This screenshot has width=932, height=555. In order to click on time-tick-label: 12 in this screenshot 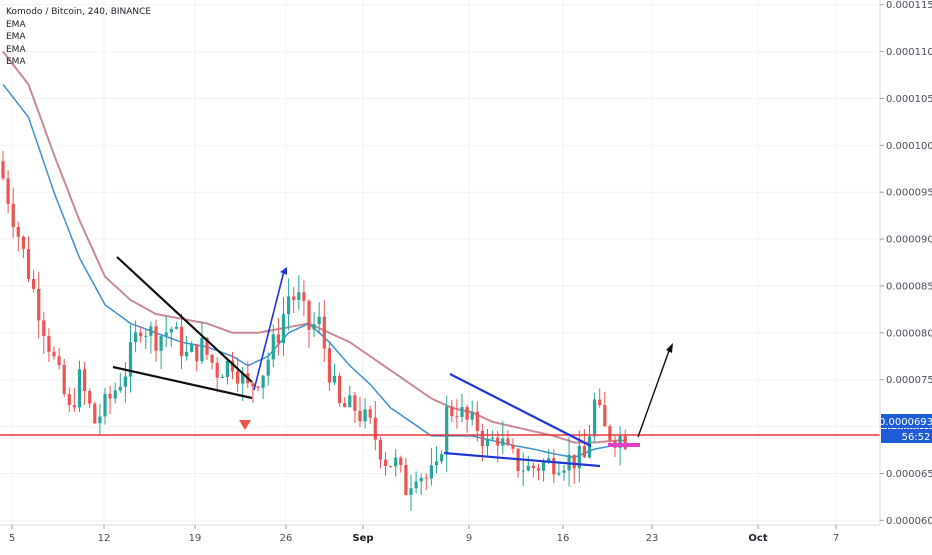, I will do `click(104, 538)`.